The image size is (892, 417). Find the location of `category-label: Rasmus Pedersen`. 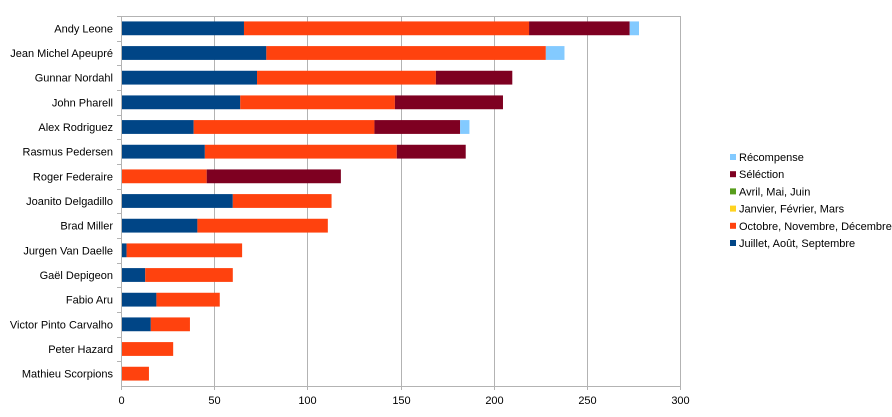

category-label: Rasmus Pedersen is located at coordinates (68, 153).